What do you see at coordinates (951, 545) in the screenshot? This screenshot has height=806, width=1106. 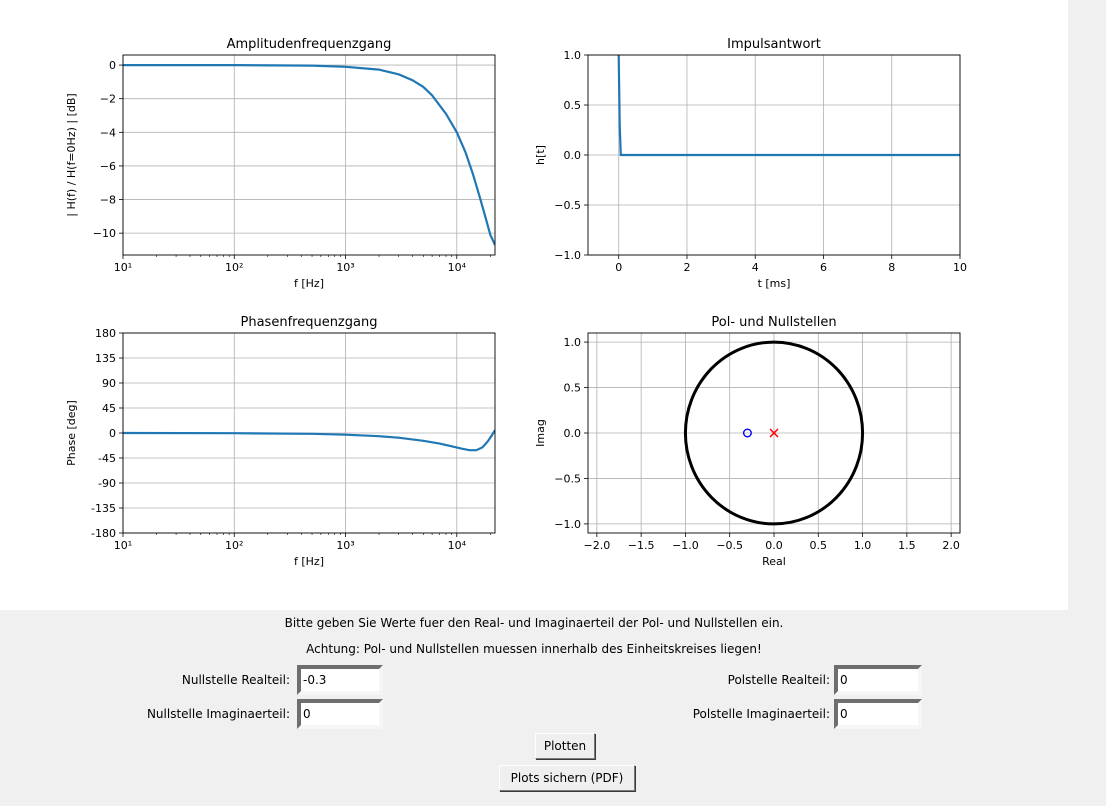 I see `polezero-xtick-label: 2.0` at bounding box center [951, 545].